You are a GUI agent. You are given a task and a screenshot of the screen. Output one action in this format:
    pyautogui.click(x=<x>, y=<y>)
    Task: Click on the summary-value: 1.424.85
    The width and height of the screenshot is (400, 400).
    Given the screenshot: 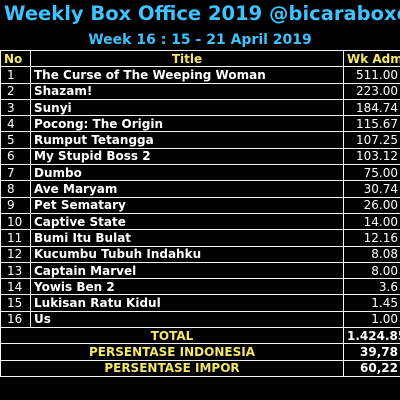 What is the action you would take?
    pyautogui.click(x=371, y=336)
    